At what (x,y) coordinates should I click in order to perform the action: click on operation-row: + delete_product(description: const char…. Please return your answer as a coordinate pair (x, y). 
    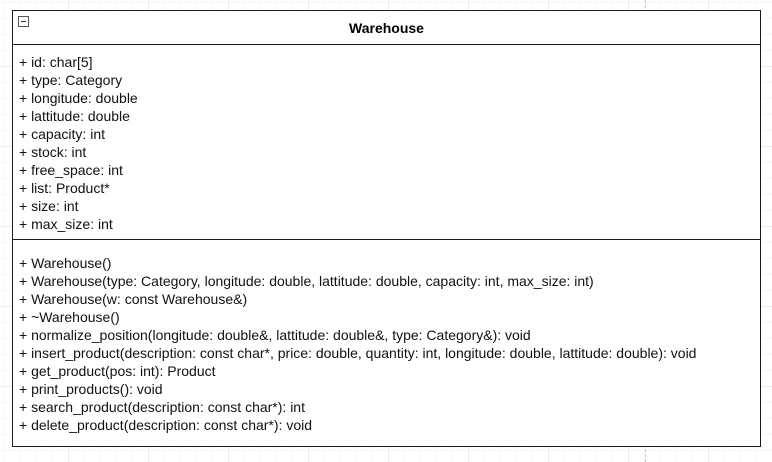
    Looking at the image, I should click on (165, 425).